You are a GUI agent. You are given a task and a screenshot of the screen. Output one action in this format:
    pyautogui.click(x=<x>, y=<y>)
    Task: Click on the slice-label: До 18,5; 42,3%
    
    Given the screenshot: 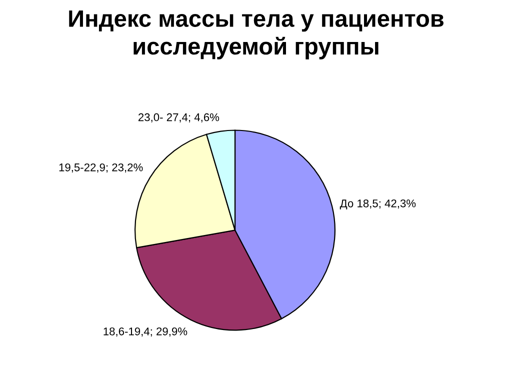 What is the action you would take?
    pyautogui.click(x=378, y=204)
    